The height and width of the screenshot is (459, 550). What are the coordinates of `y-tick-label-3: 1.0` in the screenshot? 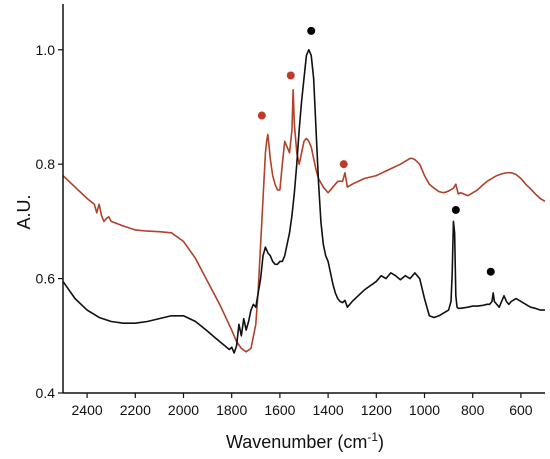 It's located at (46, 50).